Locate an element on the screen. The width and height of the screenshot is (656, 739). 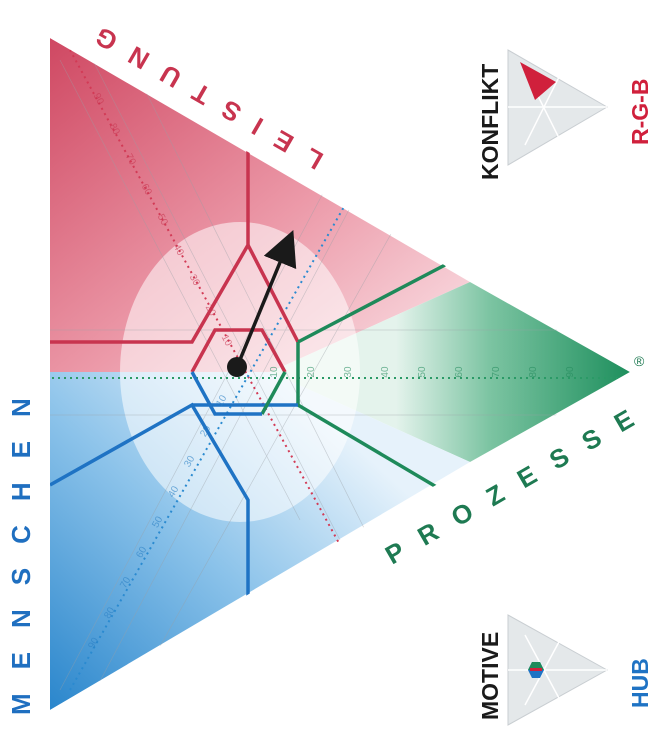
green-scale-tick-90: 90 is located at coordinates (570, 372).